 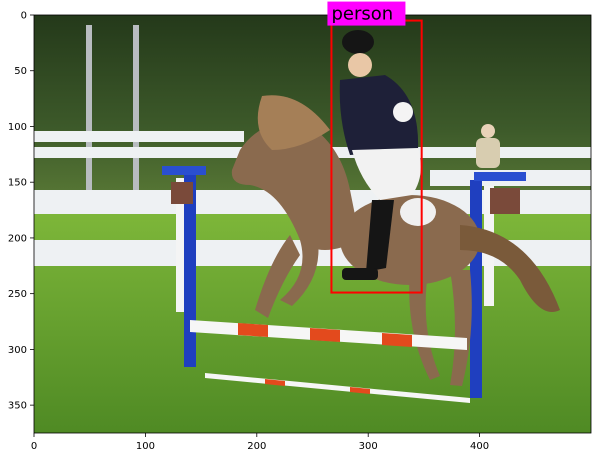 I want to click on y-tick-label: 150, so click(x=17, y=183).